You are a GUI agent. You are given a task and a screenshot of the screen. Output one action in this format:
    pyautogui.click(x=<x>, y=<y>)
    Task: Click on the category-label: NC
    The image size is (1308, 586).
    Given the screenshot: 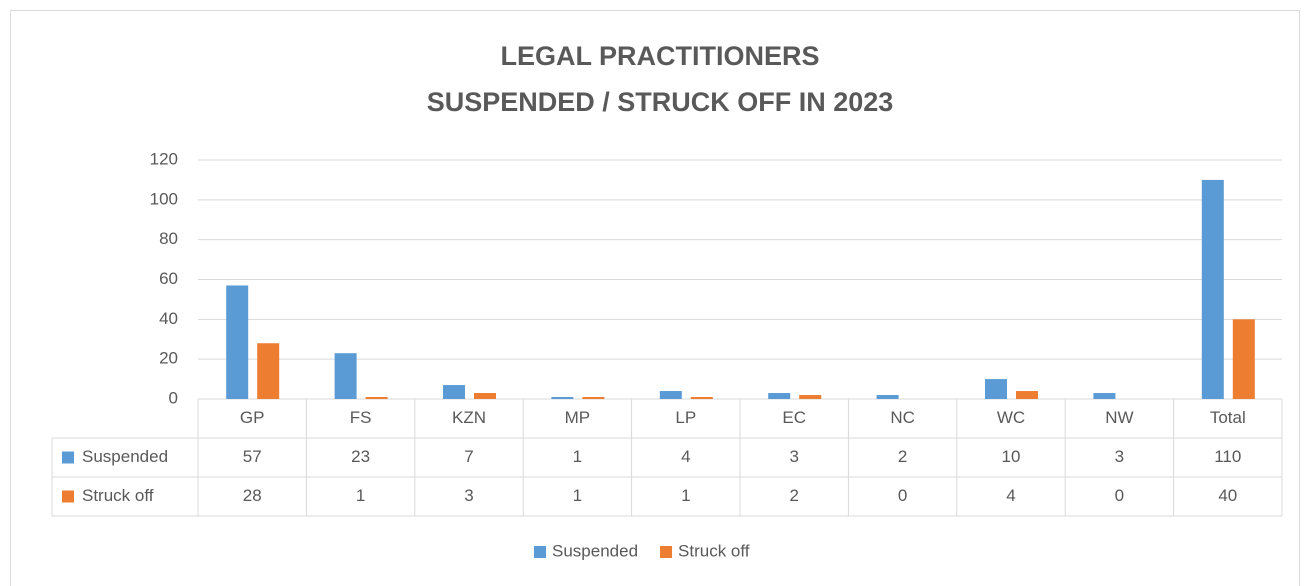 What is the action you would take?
    pyautogui.click(x=902, y=417)
    